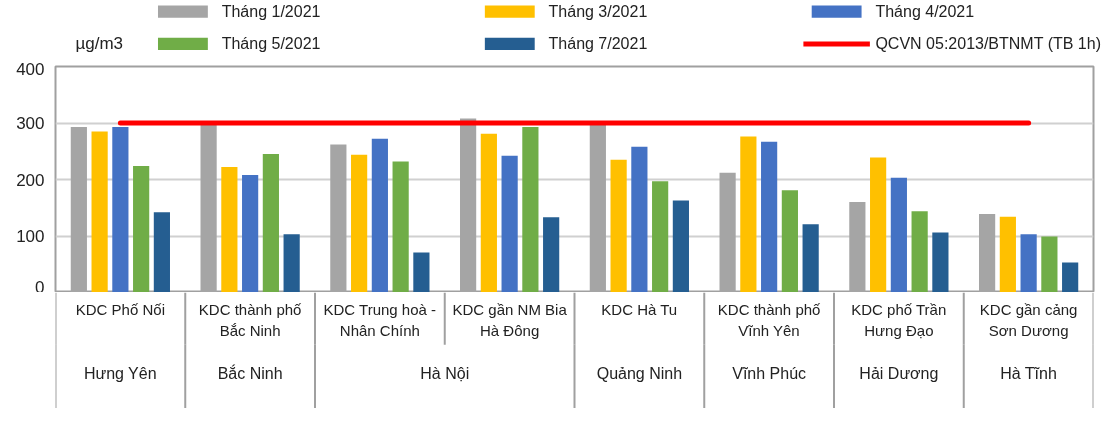 Image resolution: width=1117 pixels, height=422 pixels. I want to click on x-tick-label: KDC Trung hoà - Nhân Chính, so click(380, 319).